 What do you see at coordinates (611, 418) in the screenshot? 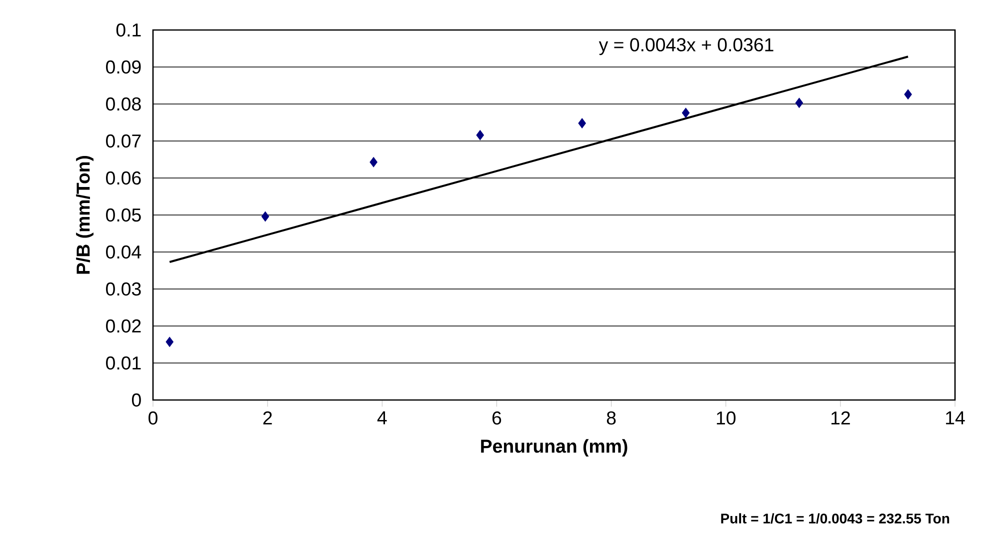
I see `x-tick-label: 8` at bounding box center [611, 418].